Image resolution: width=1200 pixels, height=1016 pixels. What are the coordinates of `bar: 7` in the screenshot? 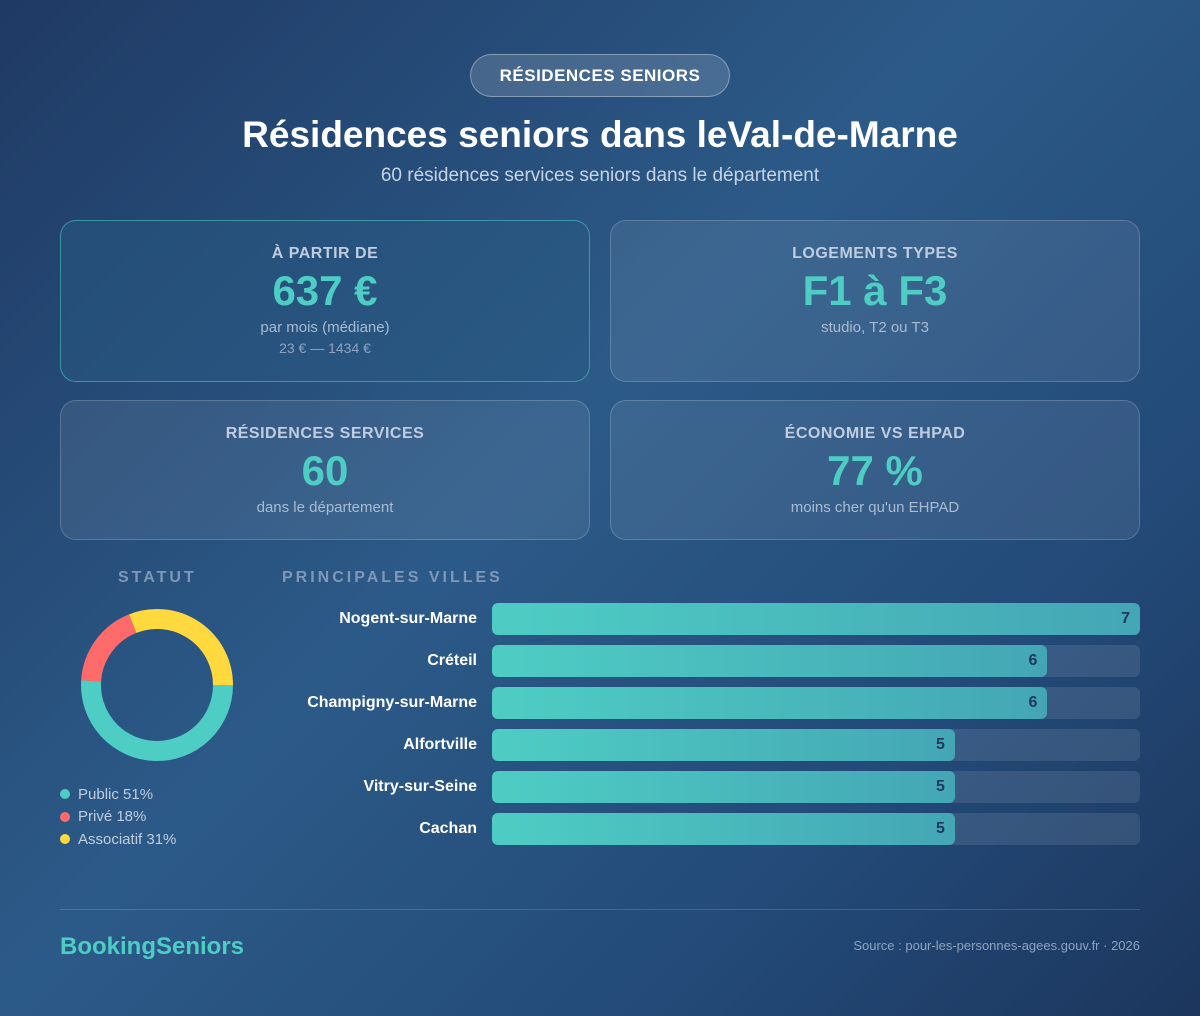 It's located at (816, 619).